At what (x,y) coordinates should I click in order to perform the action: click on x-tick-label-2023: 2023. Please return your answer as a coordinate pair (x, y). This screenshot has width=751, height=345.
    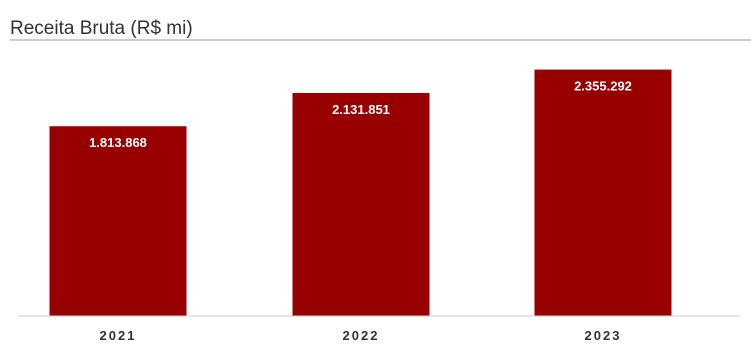
    Looking at the image, I should click on (603, 335).